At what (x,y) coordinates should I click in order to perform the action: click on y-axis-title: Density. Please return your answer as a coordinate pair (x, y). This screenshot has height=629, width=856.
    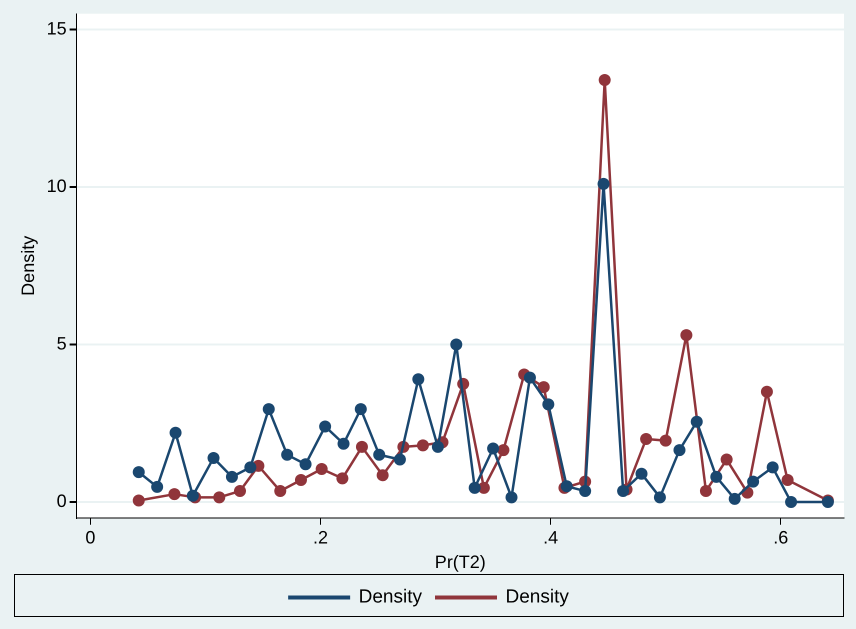
    Looking at the image, I should click on (28, 266).